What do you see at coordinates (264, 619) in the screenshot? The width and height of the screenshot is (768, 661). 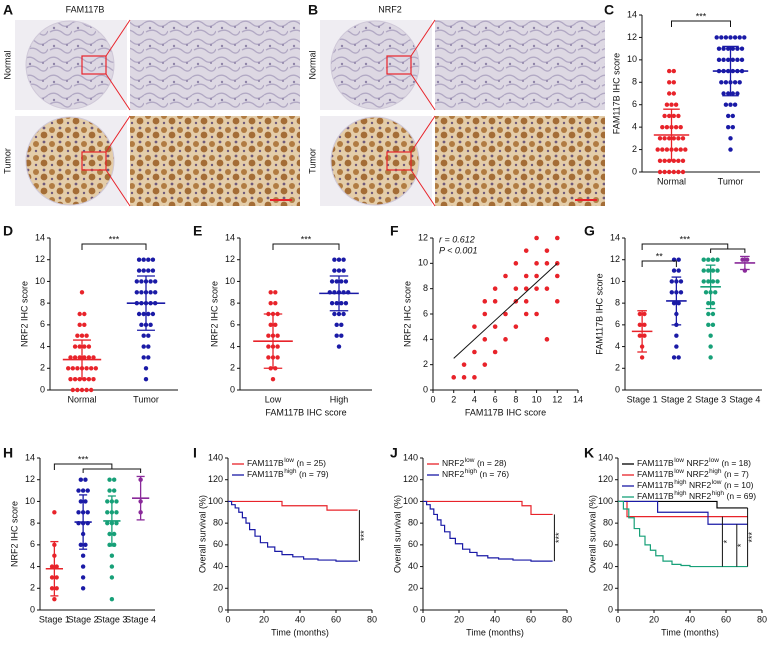 I see `x-tick-label: 20` at bounding box center [264, 619].